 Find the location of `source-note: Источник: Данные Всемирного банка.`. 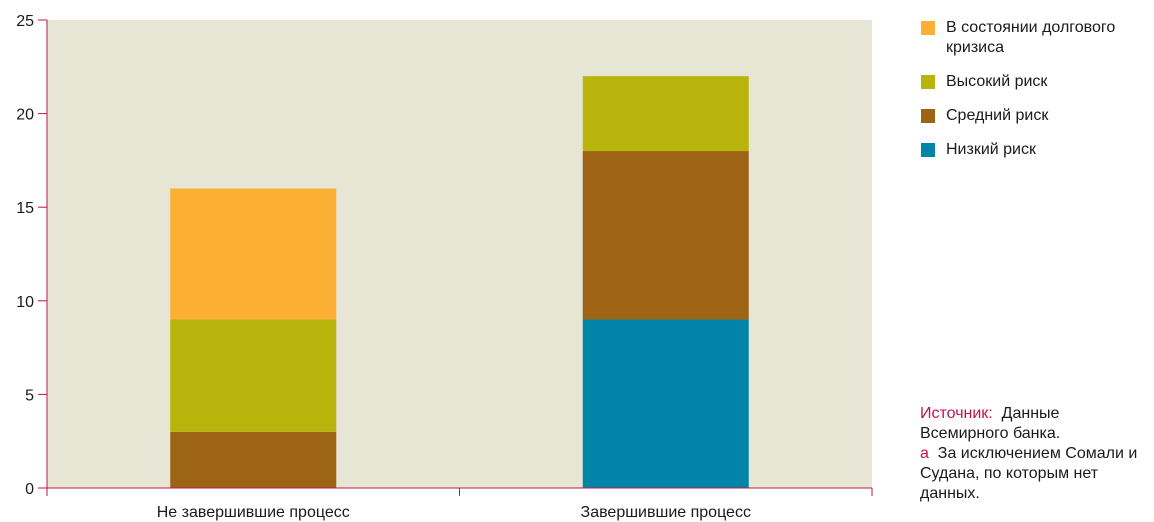

source-note: Источник: Данные Всемирного банка. is located at coordinates (1036, 424).